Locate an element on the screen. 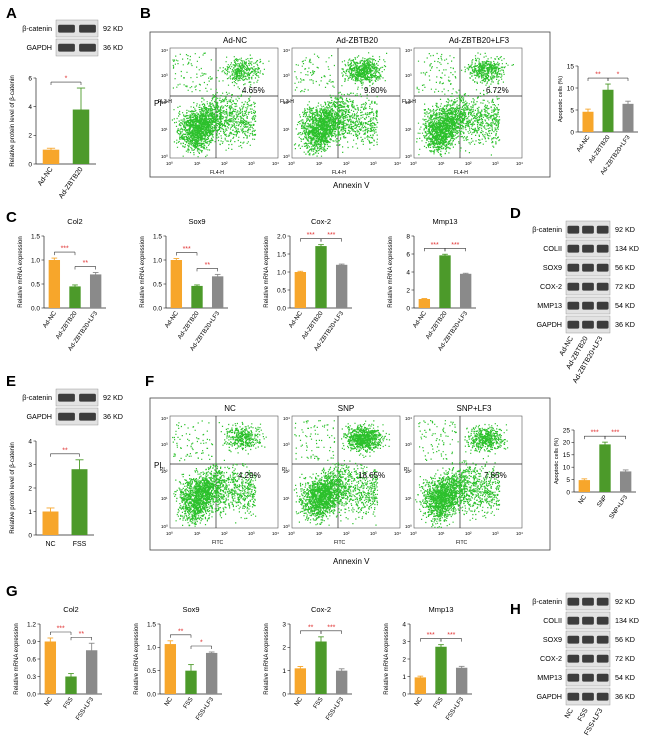  category-label: Ad-NC is located at coordinates (296, 320).